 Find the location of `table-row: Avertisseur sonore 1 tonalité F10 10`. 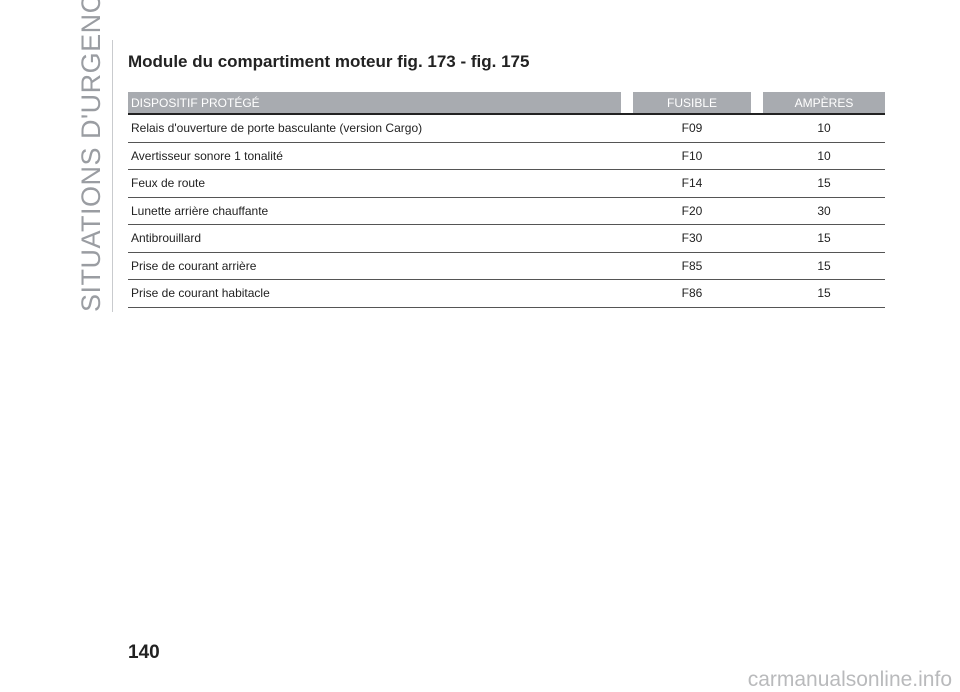

table-row: Avertisseur sonore 1 tonalité F10 10 is located at coordinates (506, 156).